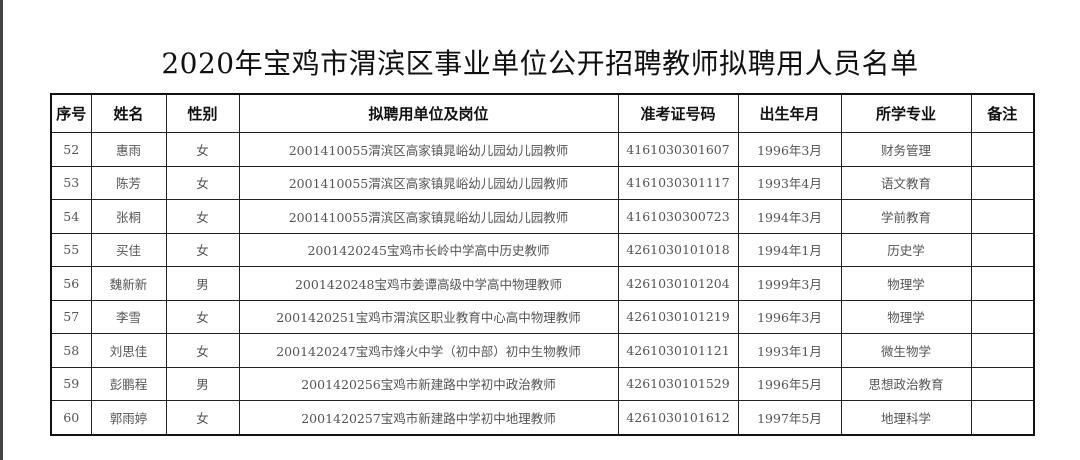 This screenshot has height=460, width=1080. Describe the element at coordinates (678, 149) in the screenshot. I see `cell-exam-number: 4161030301607` at that location.